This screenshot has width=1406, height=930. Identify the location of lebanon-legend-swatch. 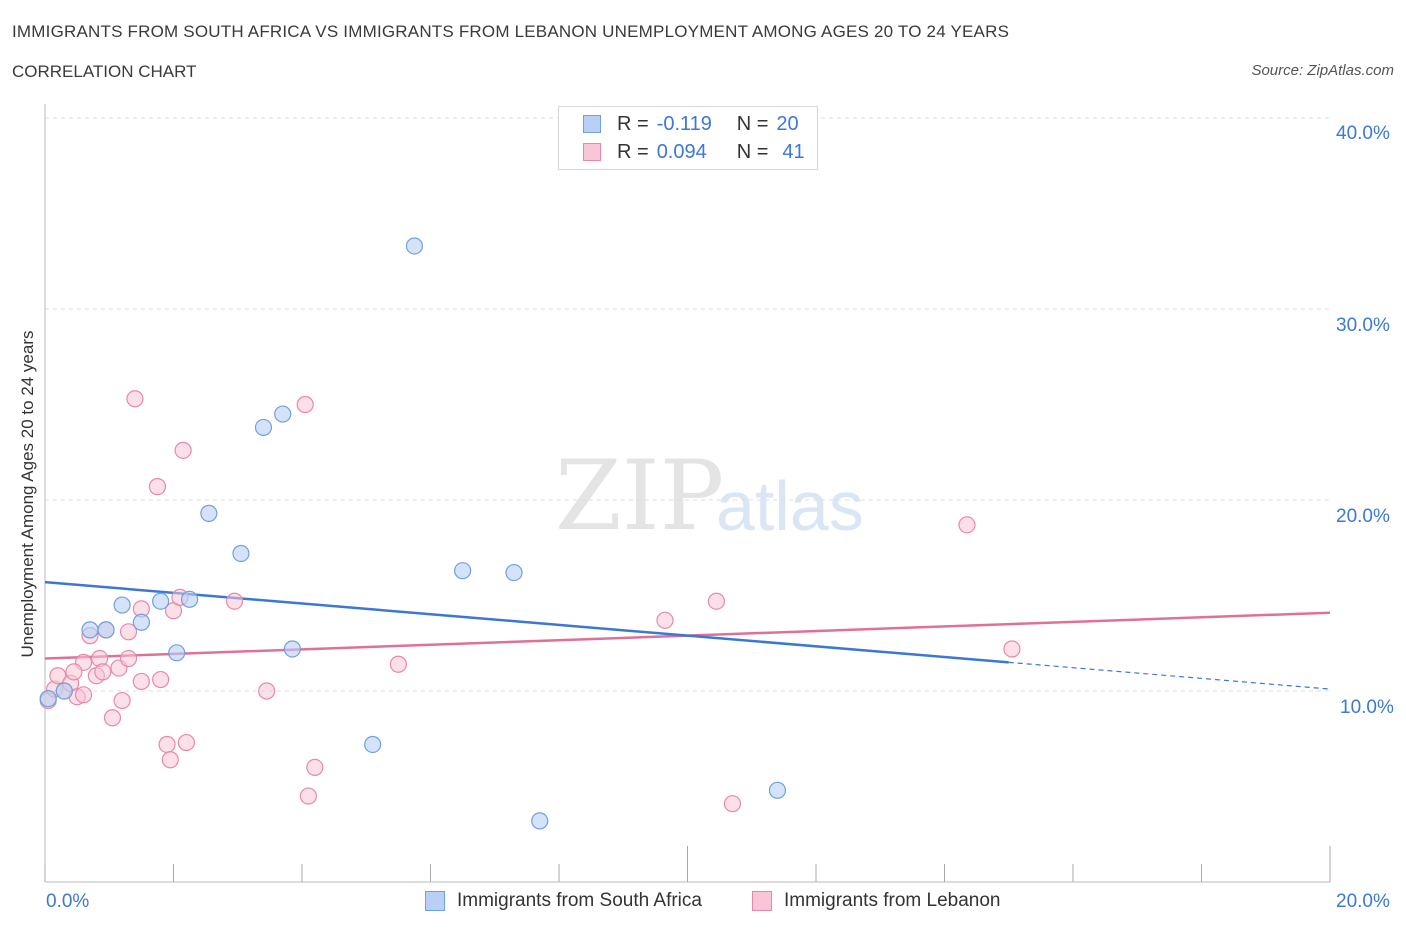
(762, 901).